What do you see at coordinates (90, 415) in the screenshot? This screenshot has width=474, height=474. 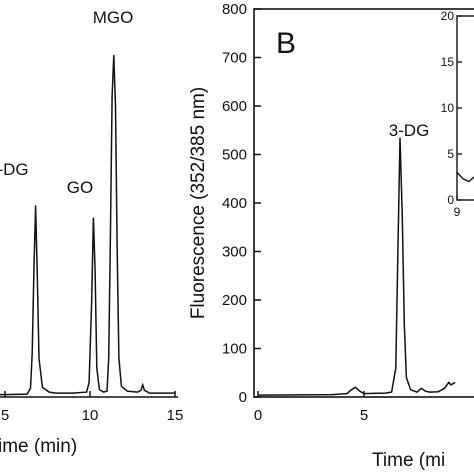 I see `panel-a-x-tick-label: 10` at bounding box center [90, 415].